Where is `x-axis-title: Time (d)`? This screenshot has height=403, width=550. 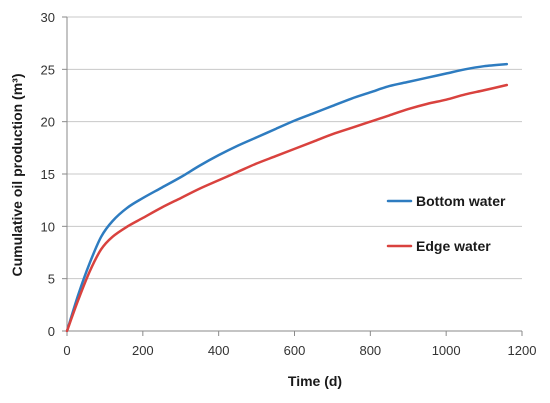
x-axis-title: Time (d) is located at coordinates (315, 381).